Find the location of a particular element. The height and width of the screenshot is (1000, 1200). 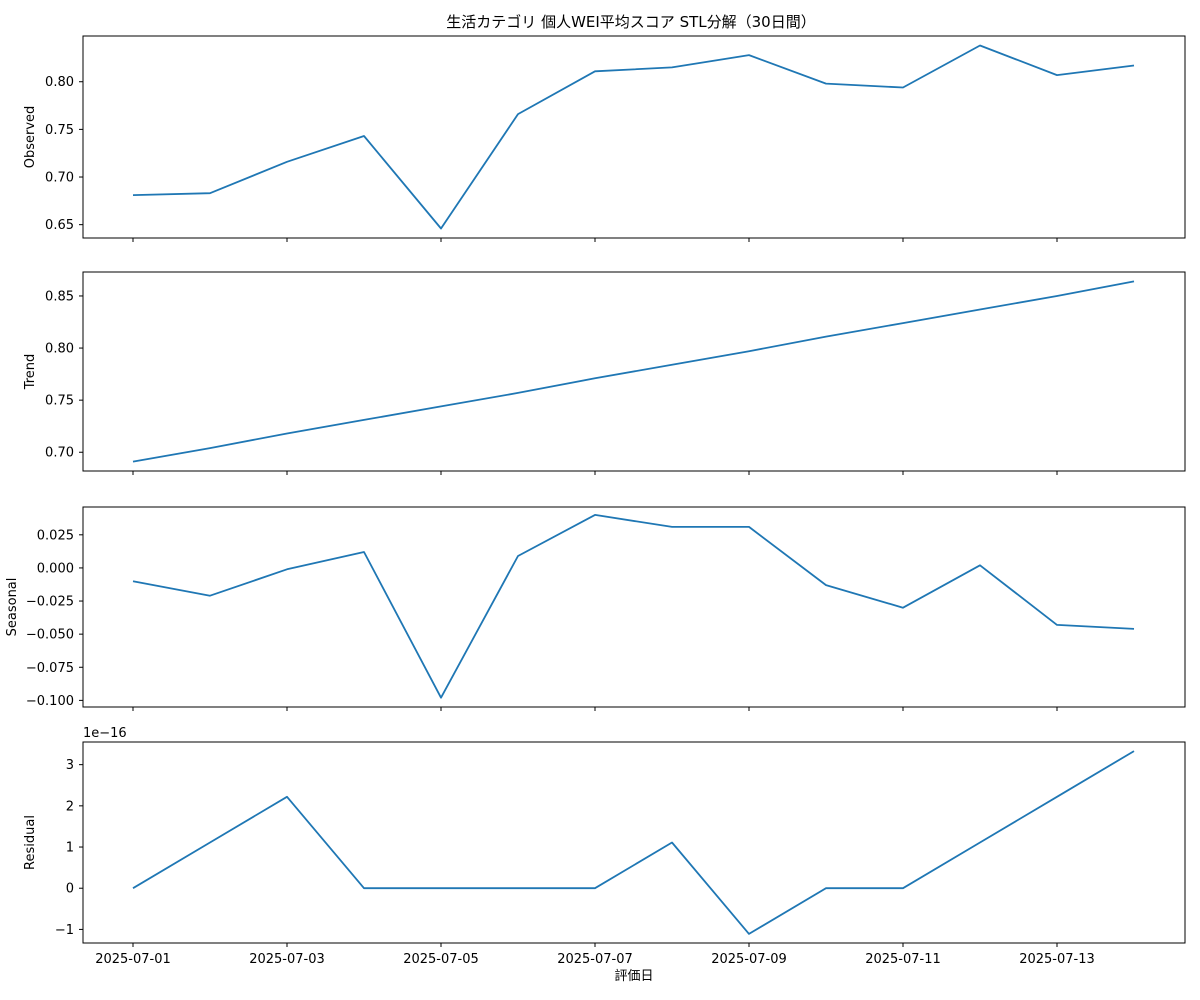

seasonal-y-tick-label: 0.000 is located at coordinates (55, 568).